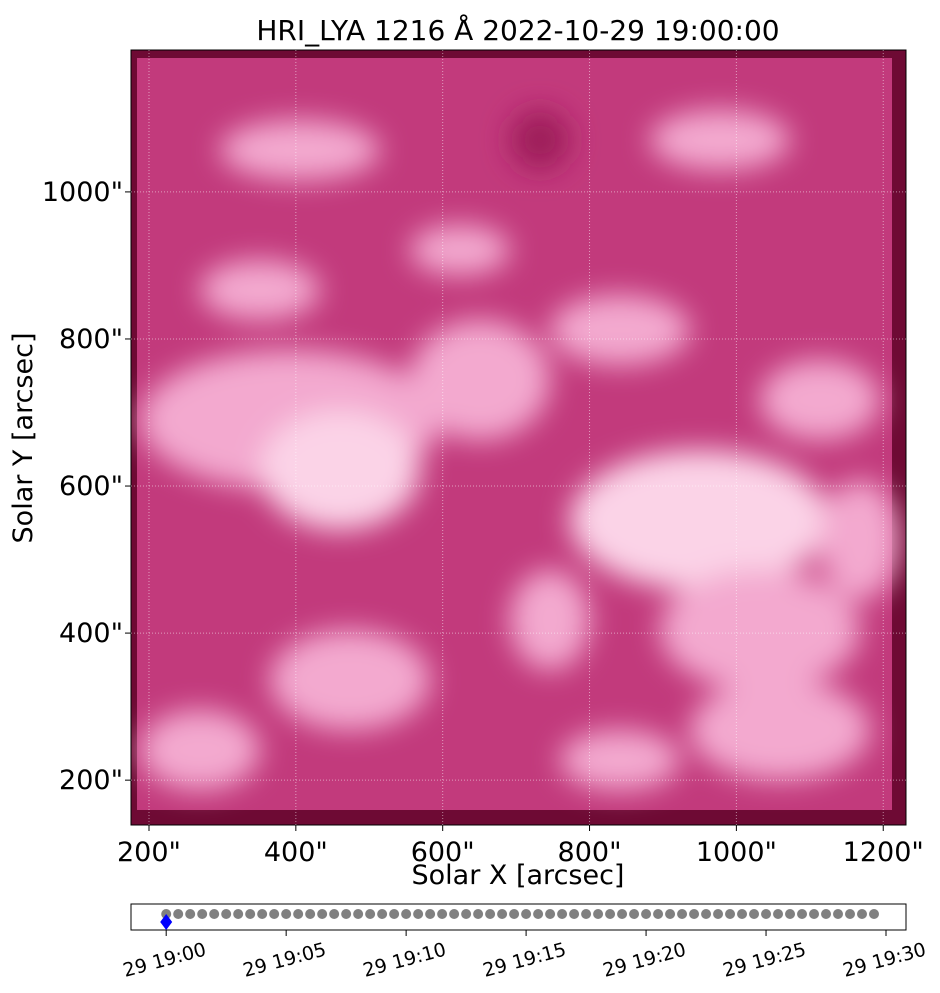  What do you see at coordinates (285, 960) in the screenshot?
I see `x-tick-label: 29 19:05` at bounding box center [285, 960].